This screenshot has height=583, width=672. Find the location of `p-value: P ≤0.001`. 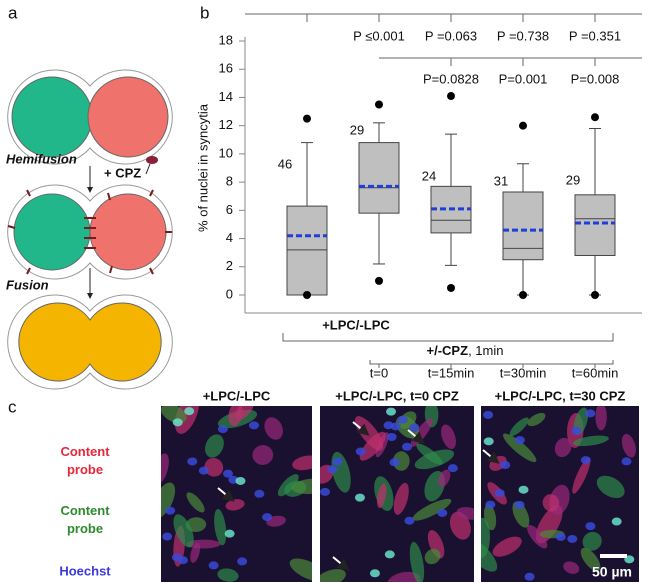

p-value: P ≤0.001 is located at coordinates (379, 35).